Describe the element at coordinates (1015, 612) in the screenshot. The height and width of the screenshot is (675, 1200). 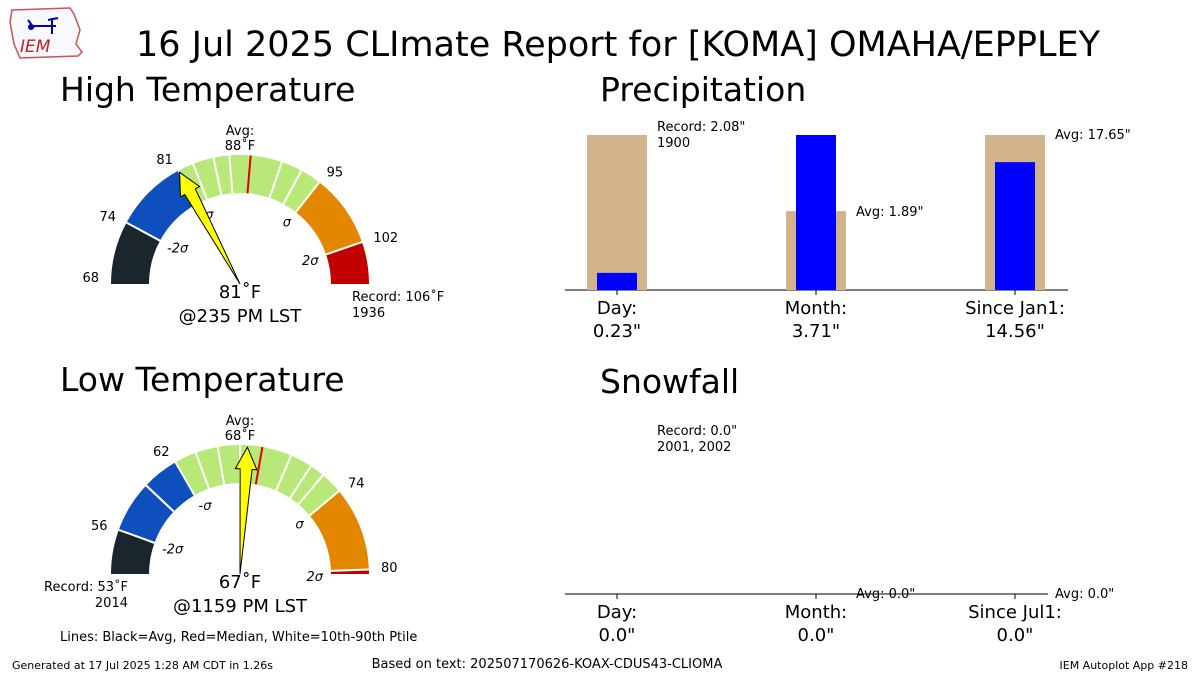
I see `snow-category-2: Since Jul1:` at that location.